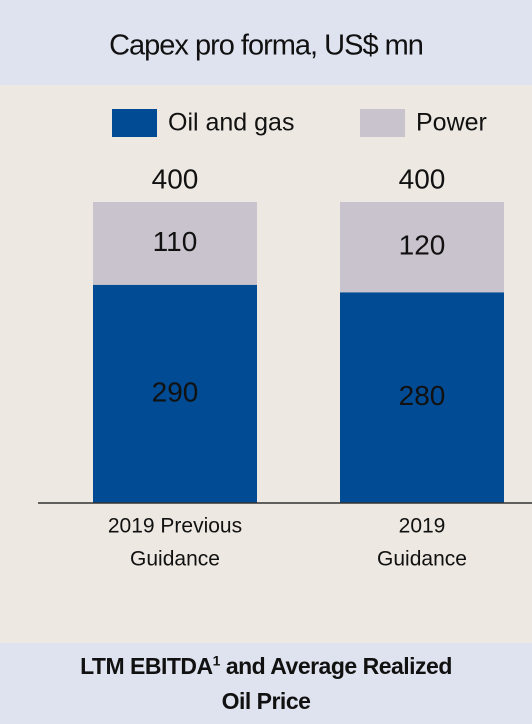 Image resolution: width=532 pixels, height=724 pixels. What do you see at coordinates (175, 526) in the screenshot?
I see `x-tick-label: 2019 Previous` at bounding box center [175, 526].